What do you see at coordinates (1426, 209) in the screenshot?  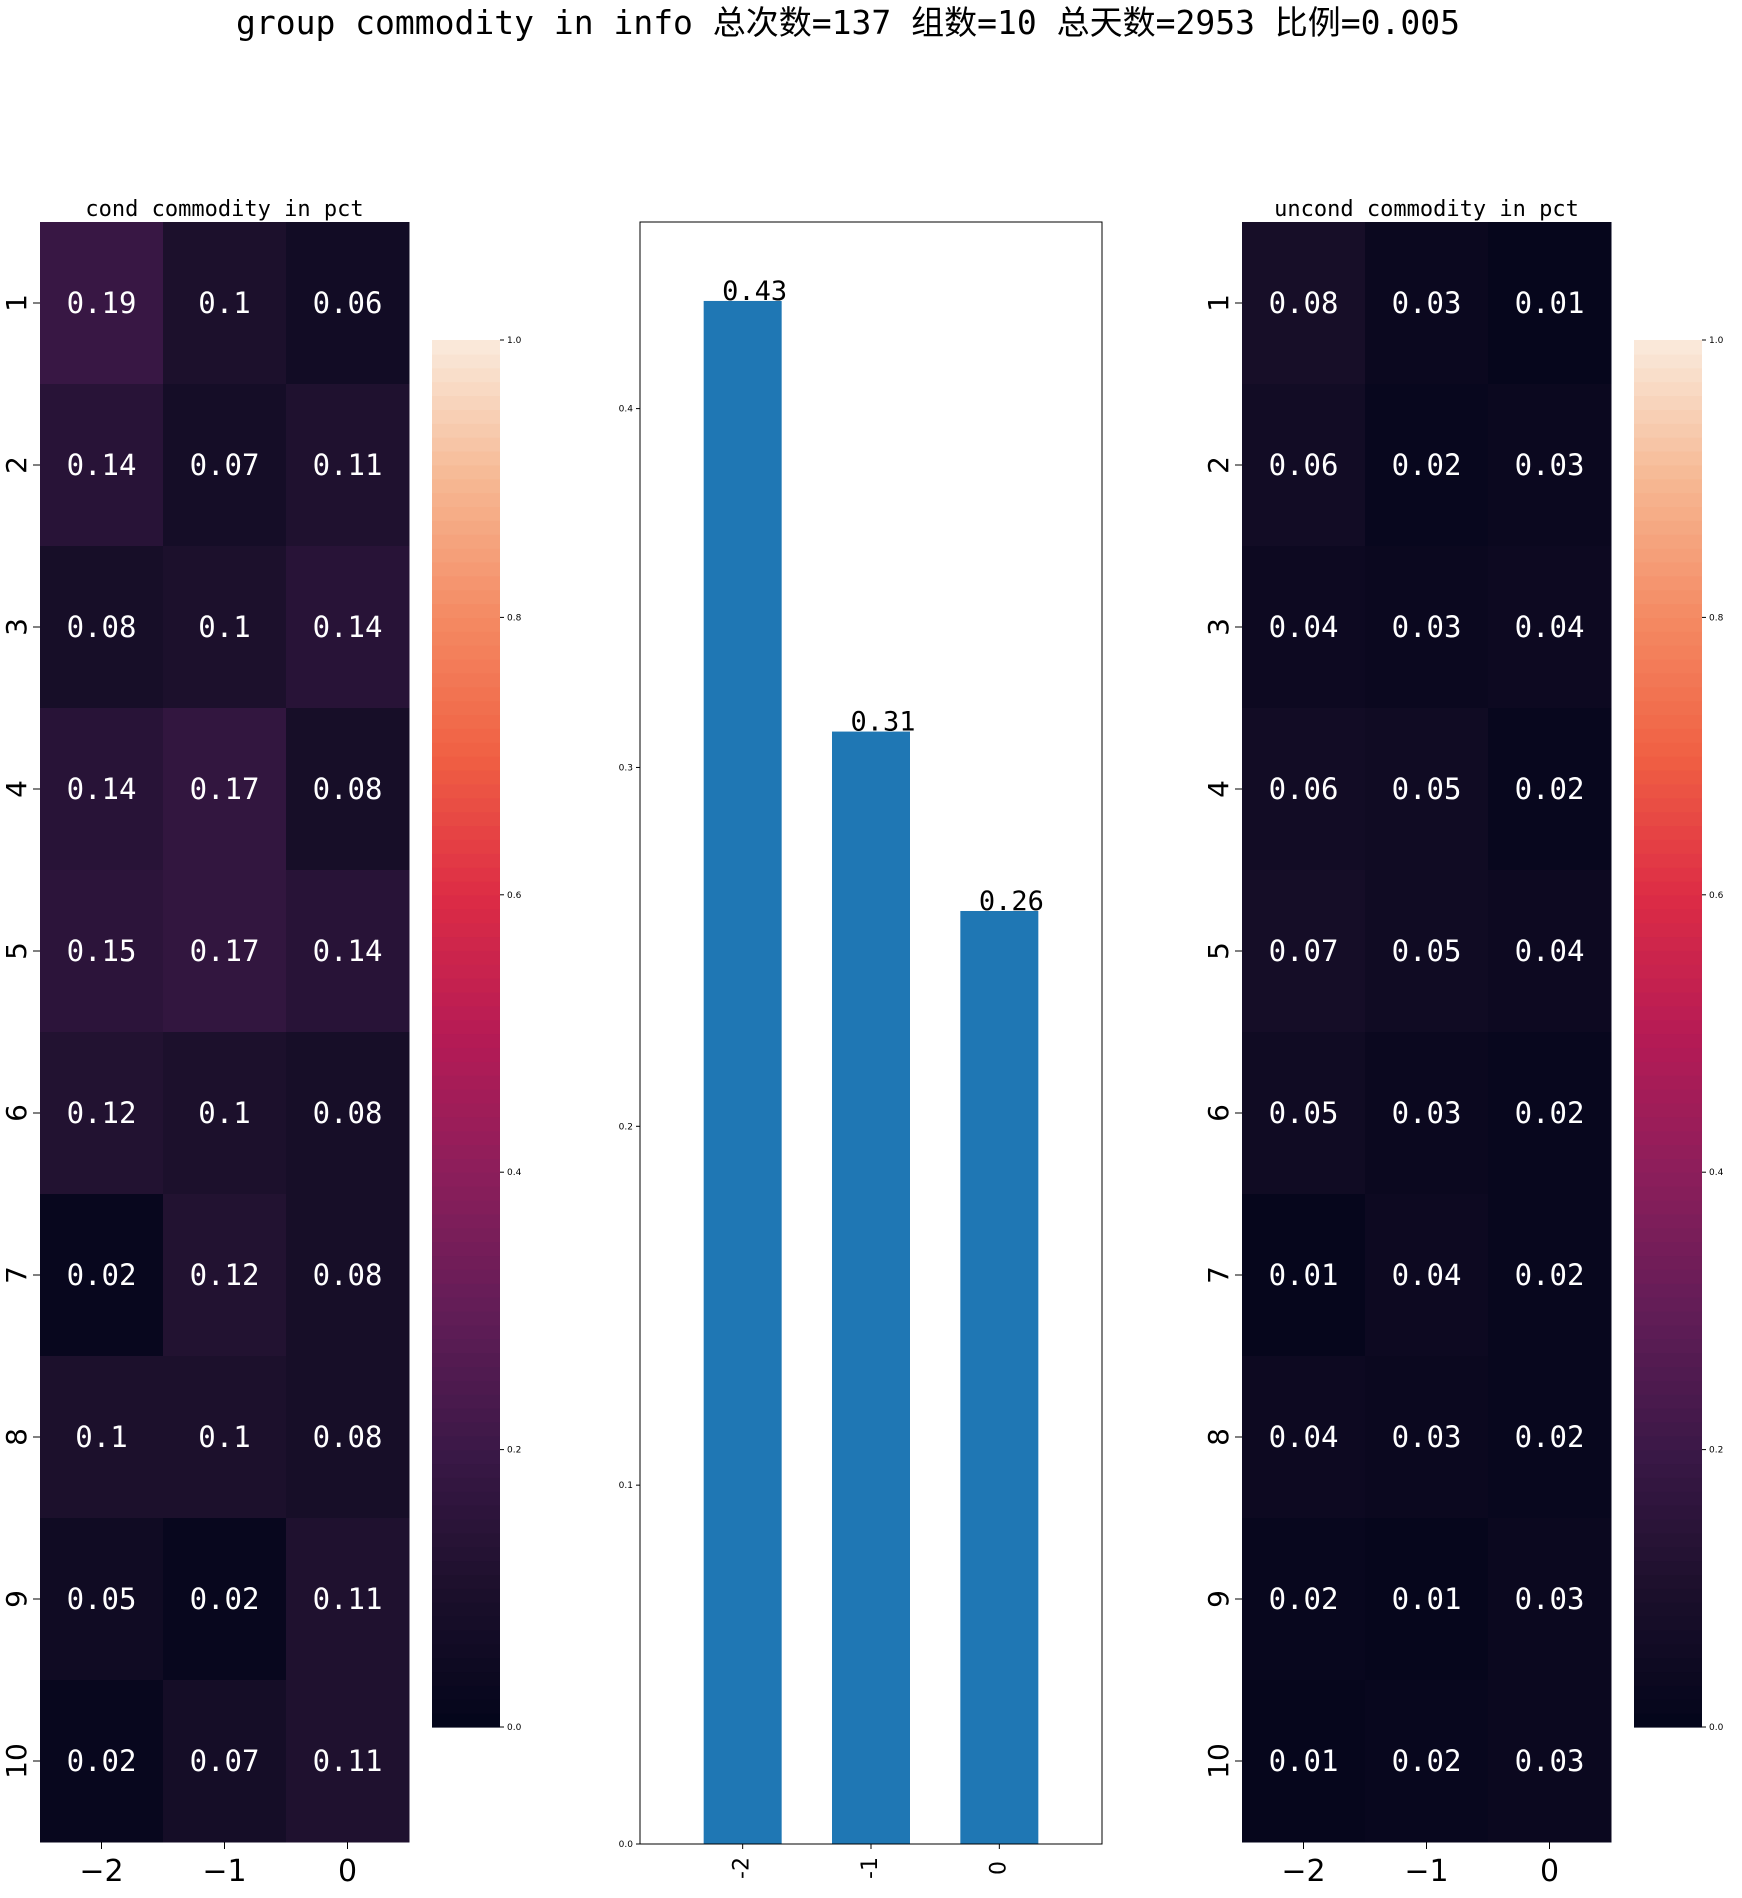 I see `heatmap-title: uncond commodity in pct` at bounding box center [1426, 209].